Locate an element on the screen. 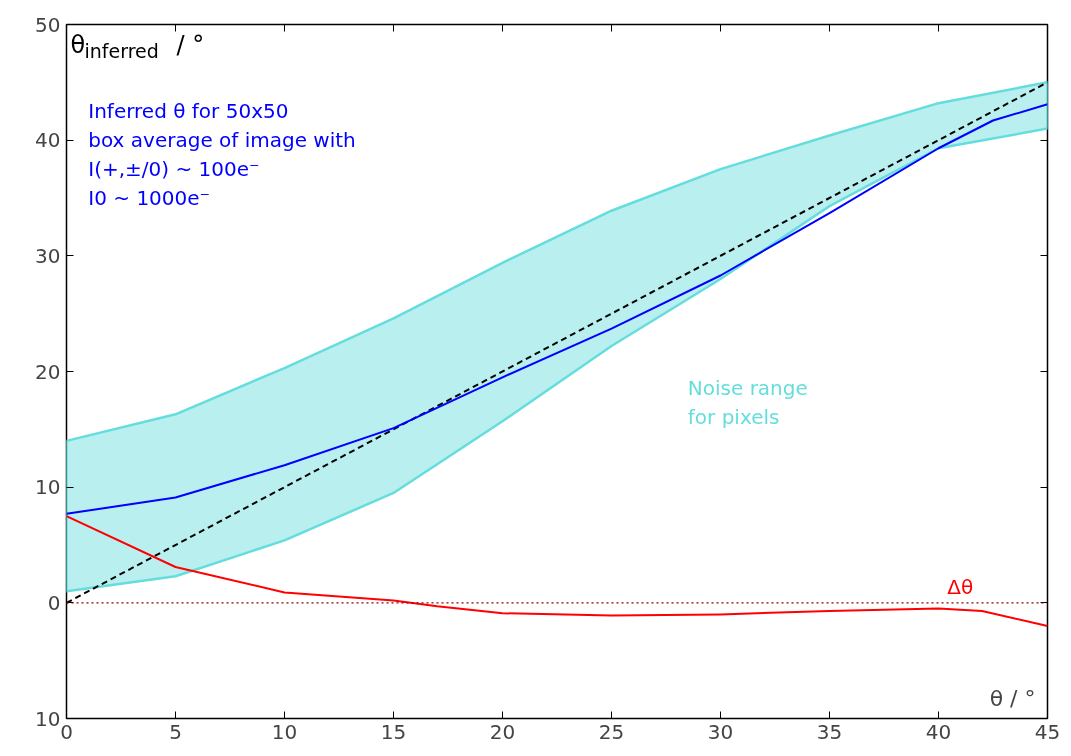 Image resolution: width=1071 pixels, height=756 pixels. text: Inferred θ for 50x50 box average of image with I(+,±/0) ~ 100e⁻ I0 ~ 1000e⁻ is located at coordinates (222, 154).